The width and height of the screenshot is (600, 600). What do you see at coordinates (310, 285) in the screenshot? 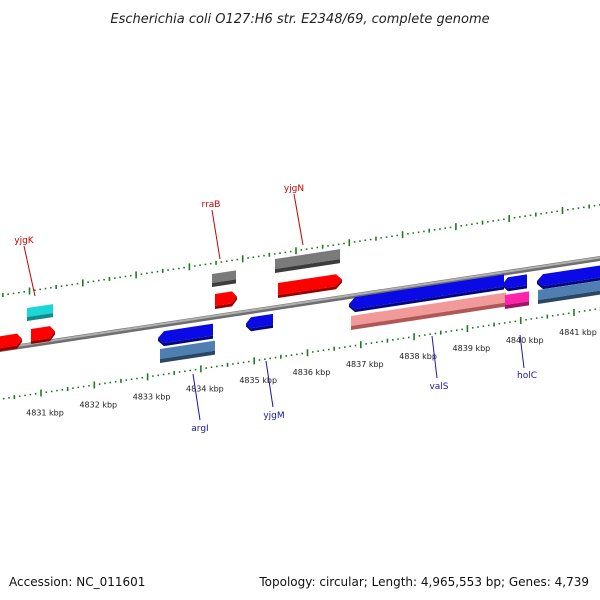
I see `feature-gene-yjgn` at bounding box center [310, 285].